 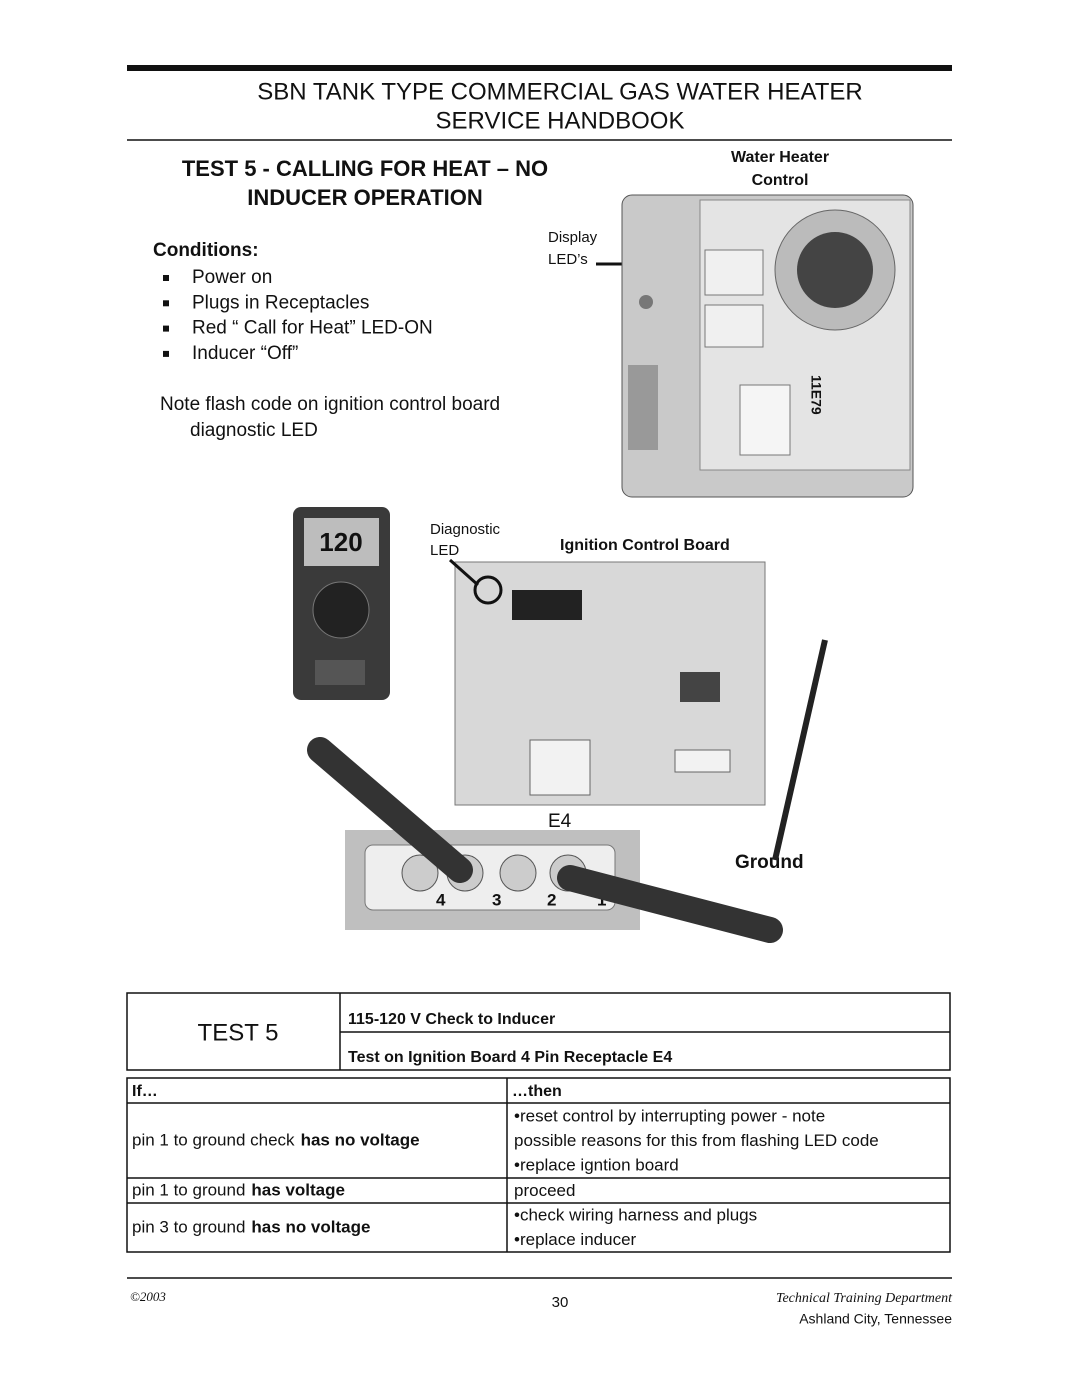 What do you see at coordinates (245, 353) in the screenshot?
I see `condition: Inducer “Off”` at bounding box center [245, 353].